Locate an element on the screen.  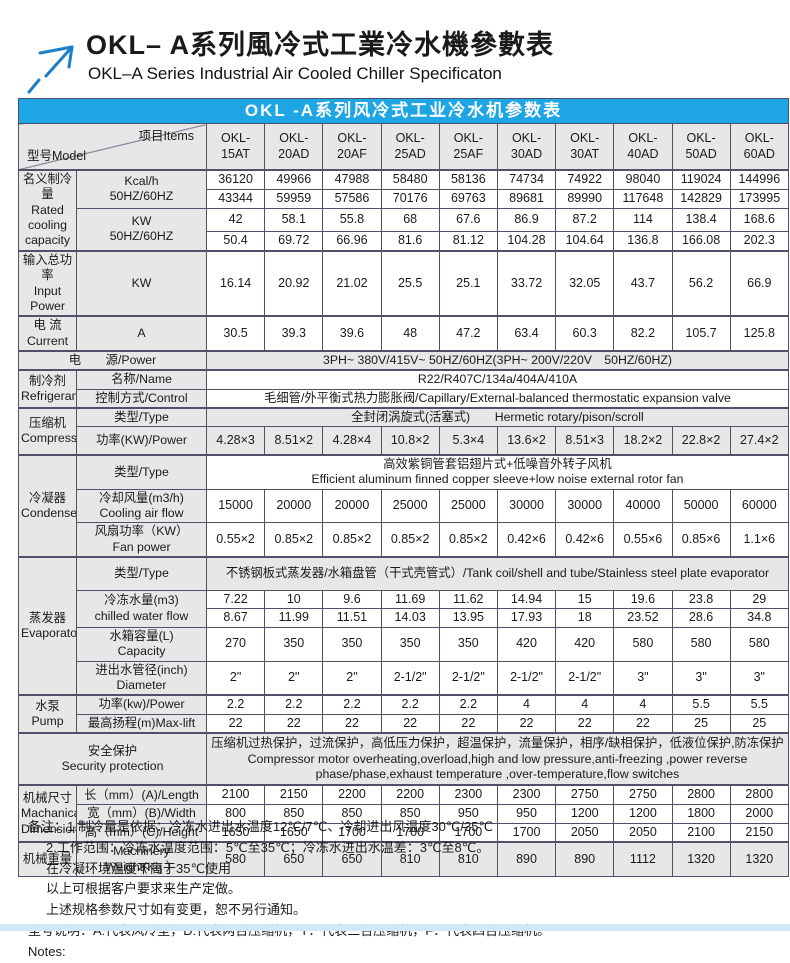
value-cell: 16.14 is located at coordinates (235, 283).